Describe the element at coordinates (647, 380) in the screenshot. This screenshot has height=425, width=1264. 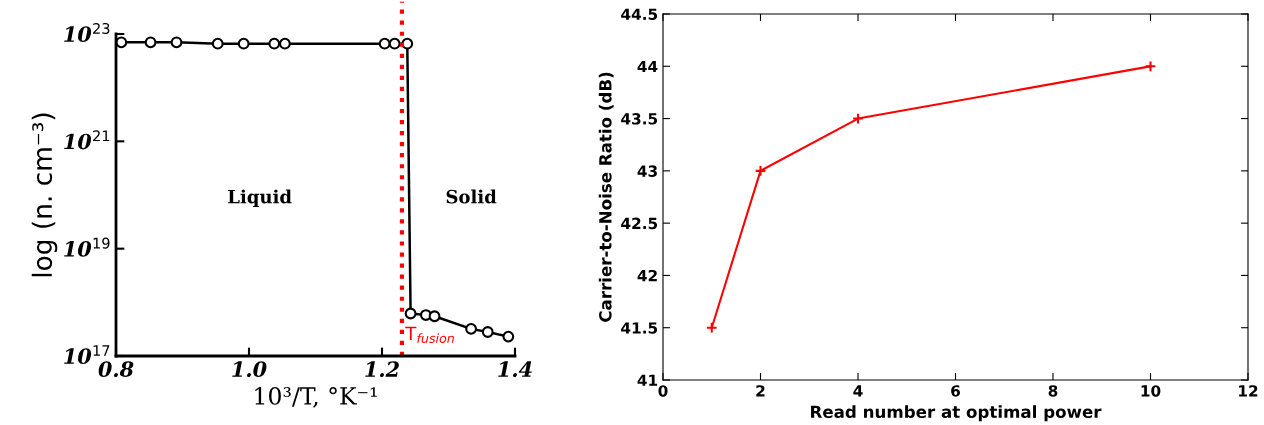
I see `y-tick-label: 41` at that location.